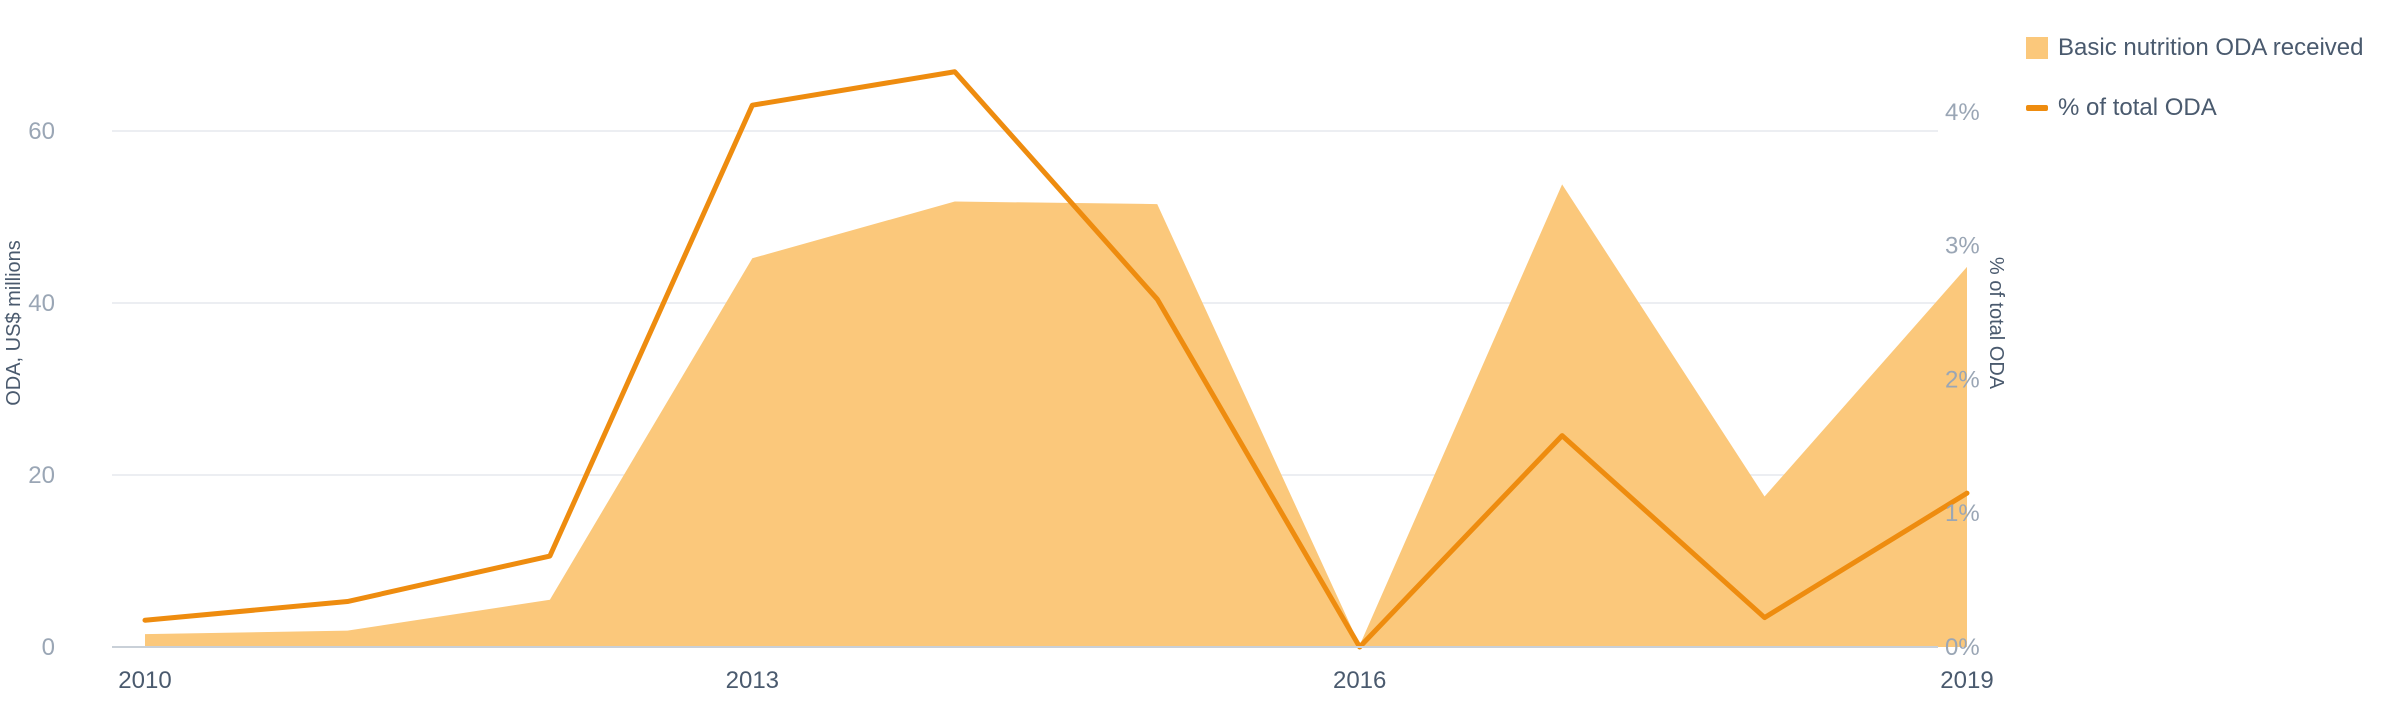 Image resolution: width=2400 pixels, height=705 pixels. Describe the element at coordinates (144, 680) in the screenshot. I see `x-tick-label: 2010` at that location.